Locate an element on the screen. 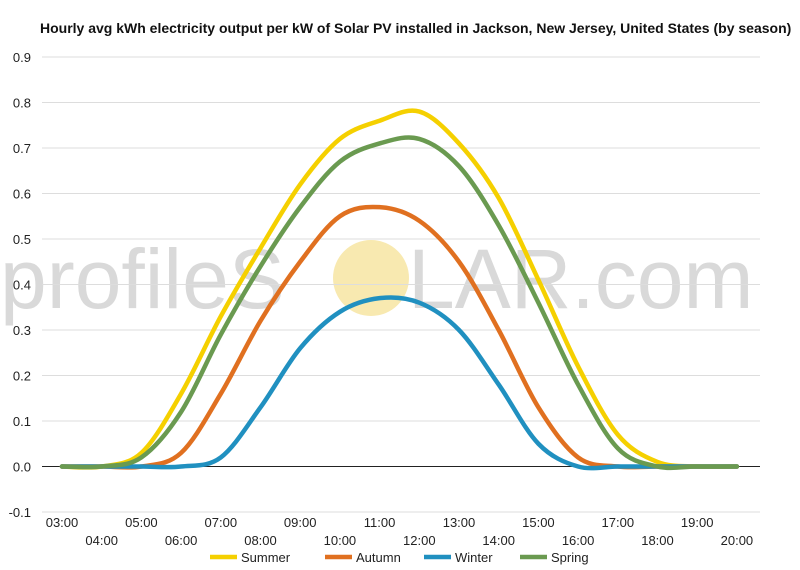 Image resolution: width=800 pixels, height=570 pixels. x-tick-label: 16:00 is located at coordinates (578, 540).